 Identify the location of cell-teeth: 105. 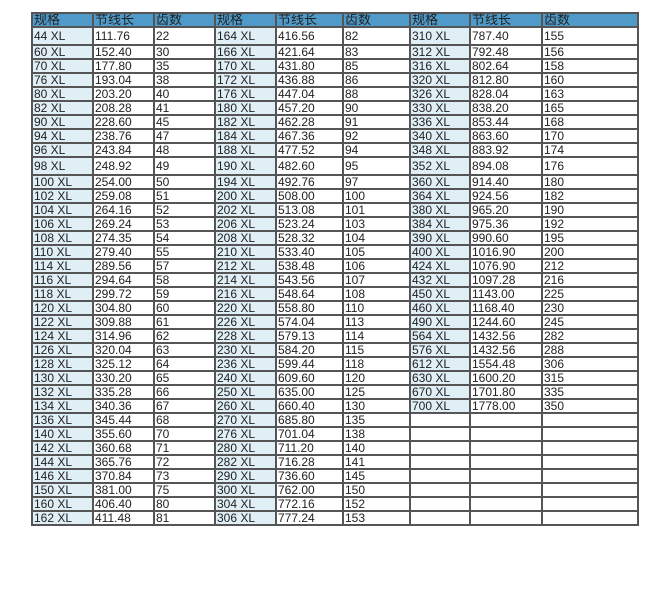
(376, 252).